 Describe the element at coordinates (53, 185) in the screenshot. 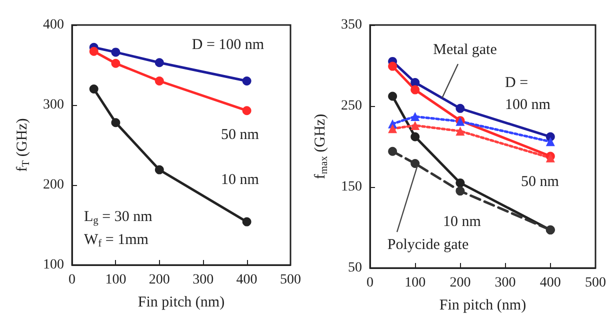

I see `y-tick-label: 200` at that location.